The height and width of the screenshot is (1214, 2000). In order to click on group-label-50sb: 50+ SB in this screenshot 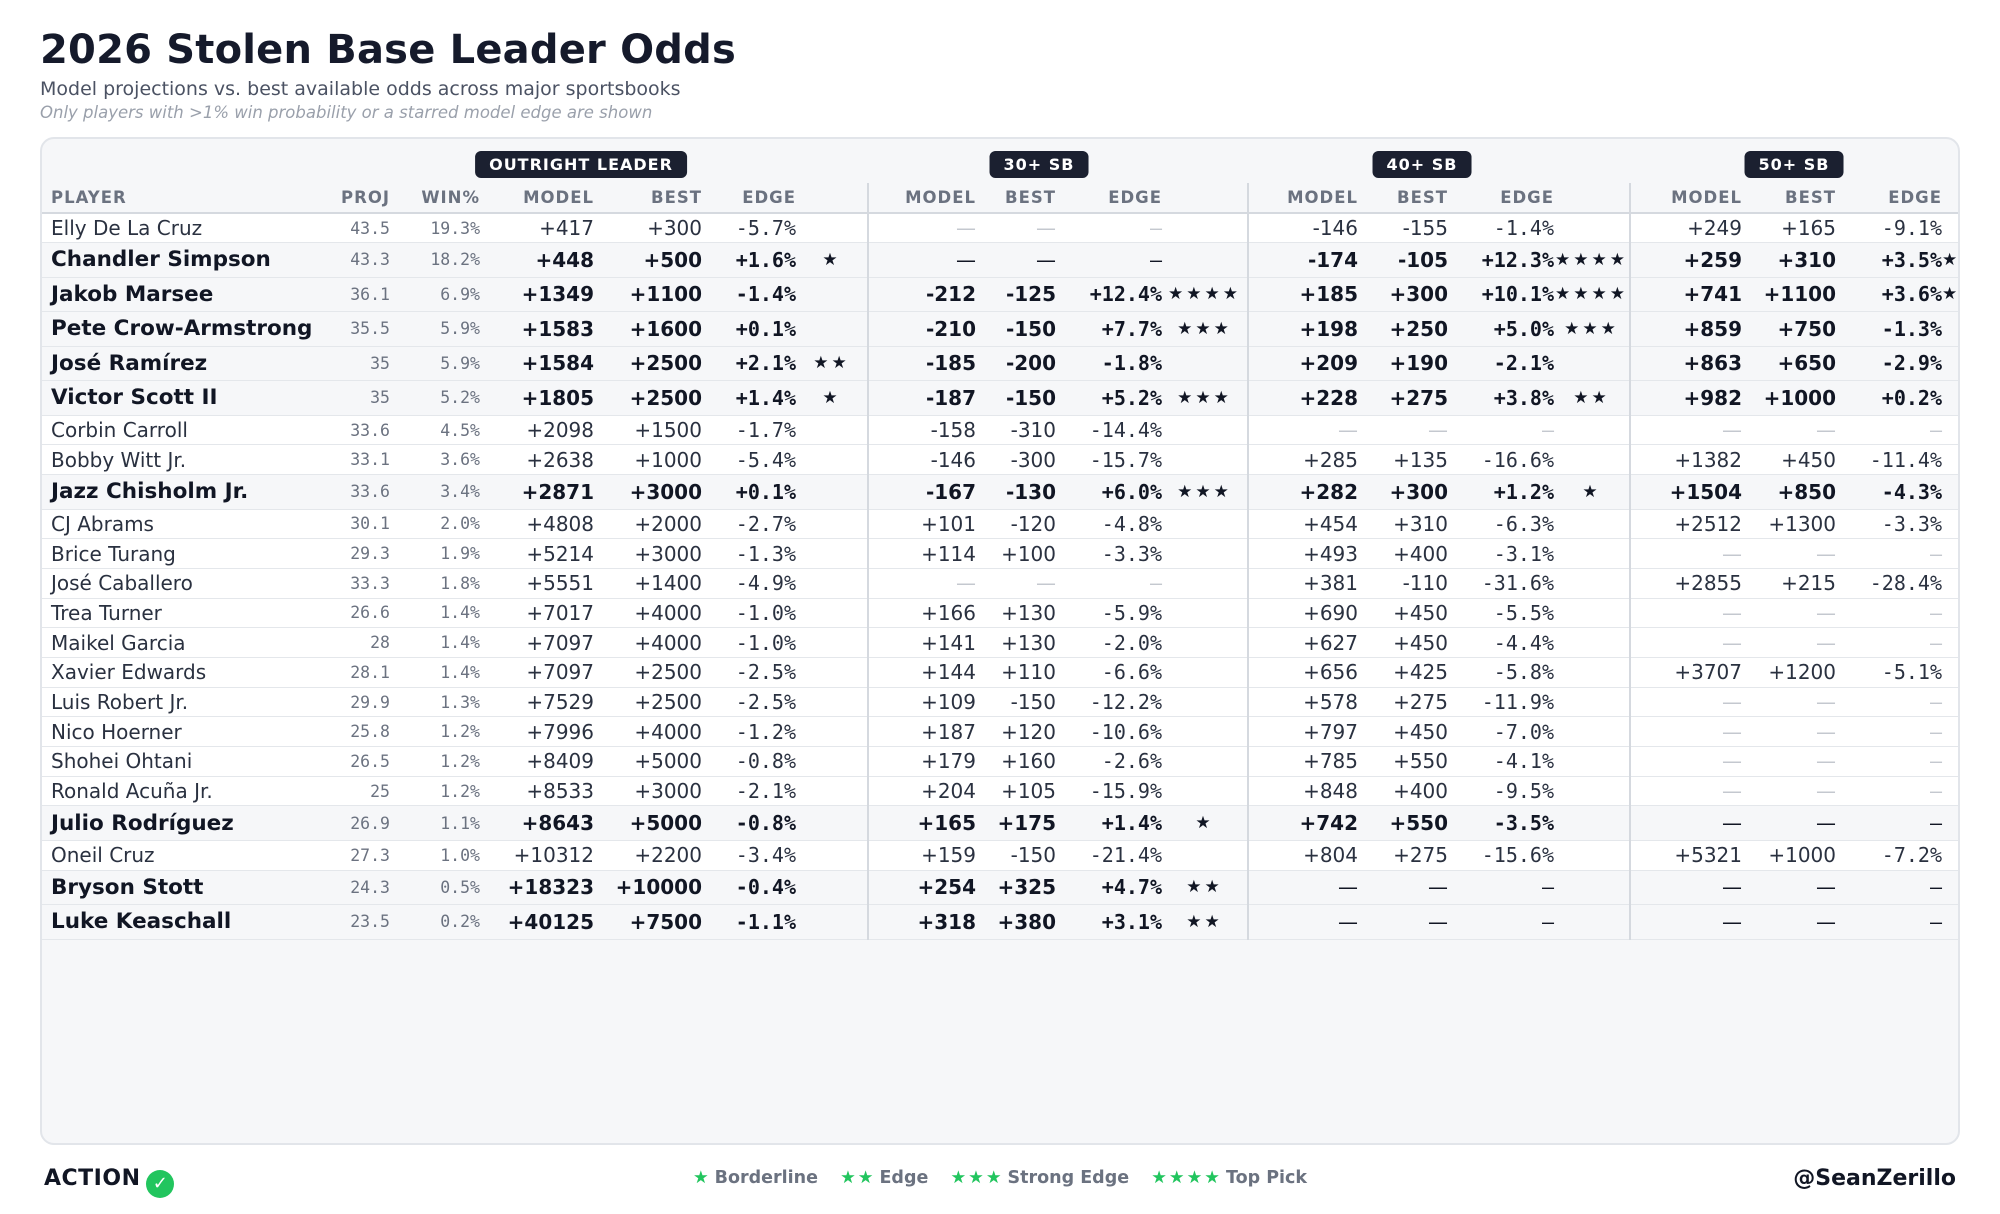, I will do `click(1794, 164)`.